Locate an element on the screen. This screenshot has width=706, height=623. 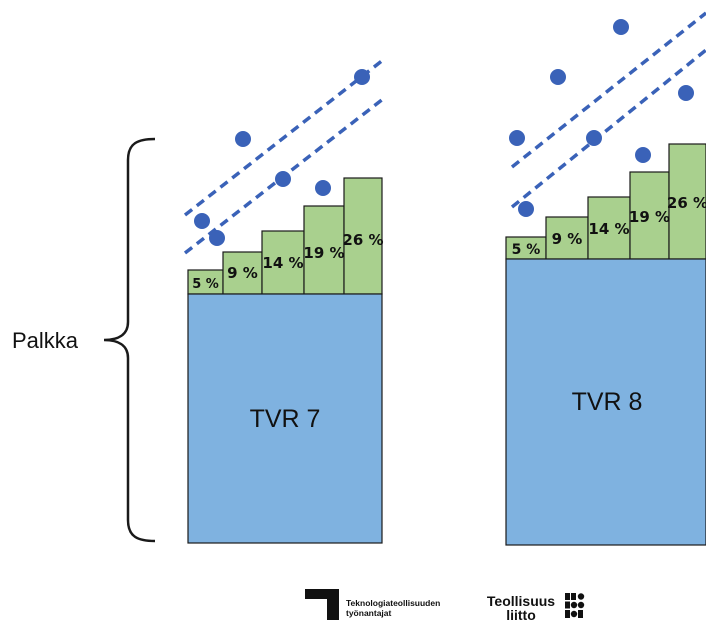
grade-label: TVR 8 is located at coordinates (607, 402).